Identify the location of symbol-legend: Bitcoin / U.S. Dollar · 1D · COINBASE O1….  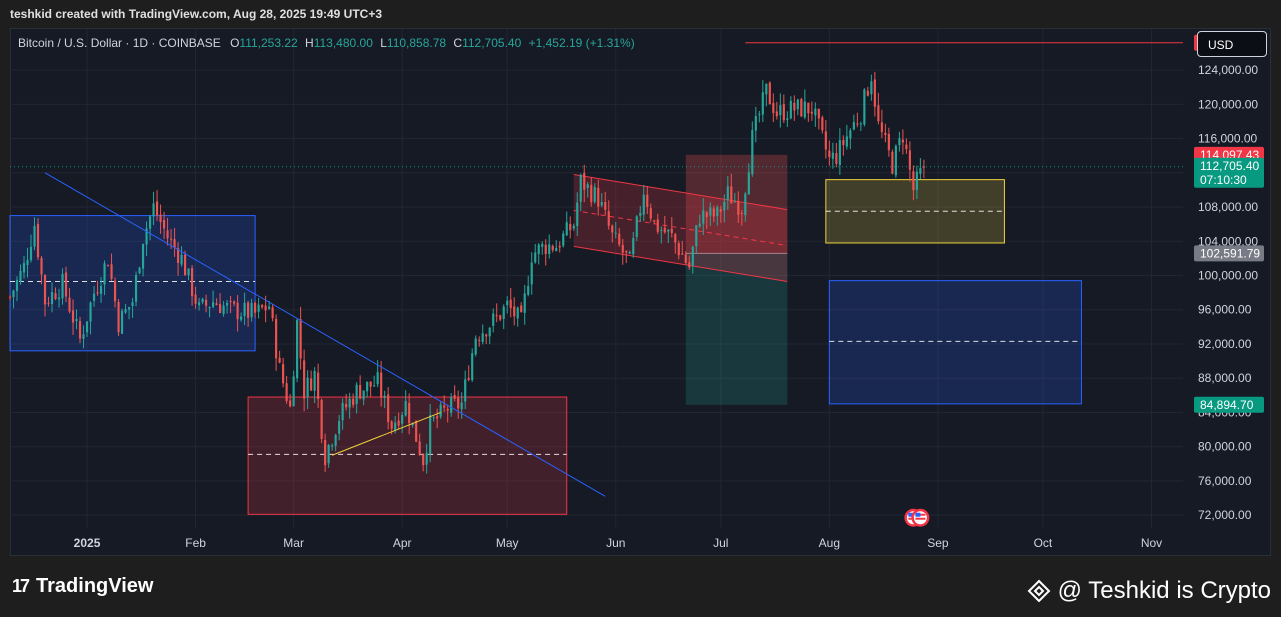
(326, 43).